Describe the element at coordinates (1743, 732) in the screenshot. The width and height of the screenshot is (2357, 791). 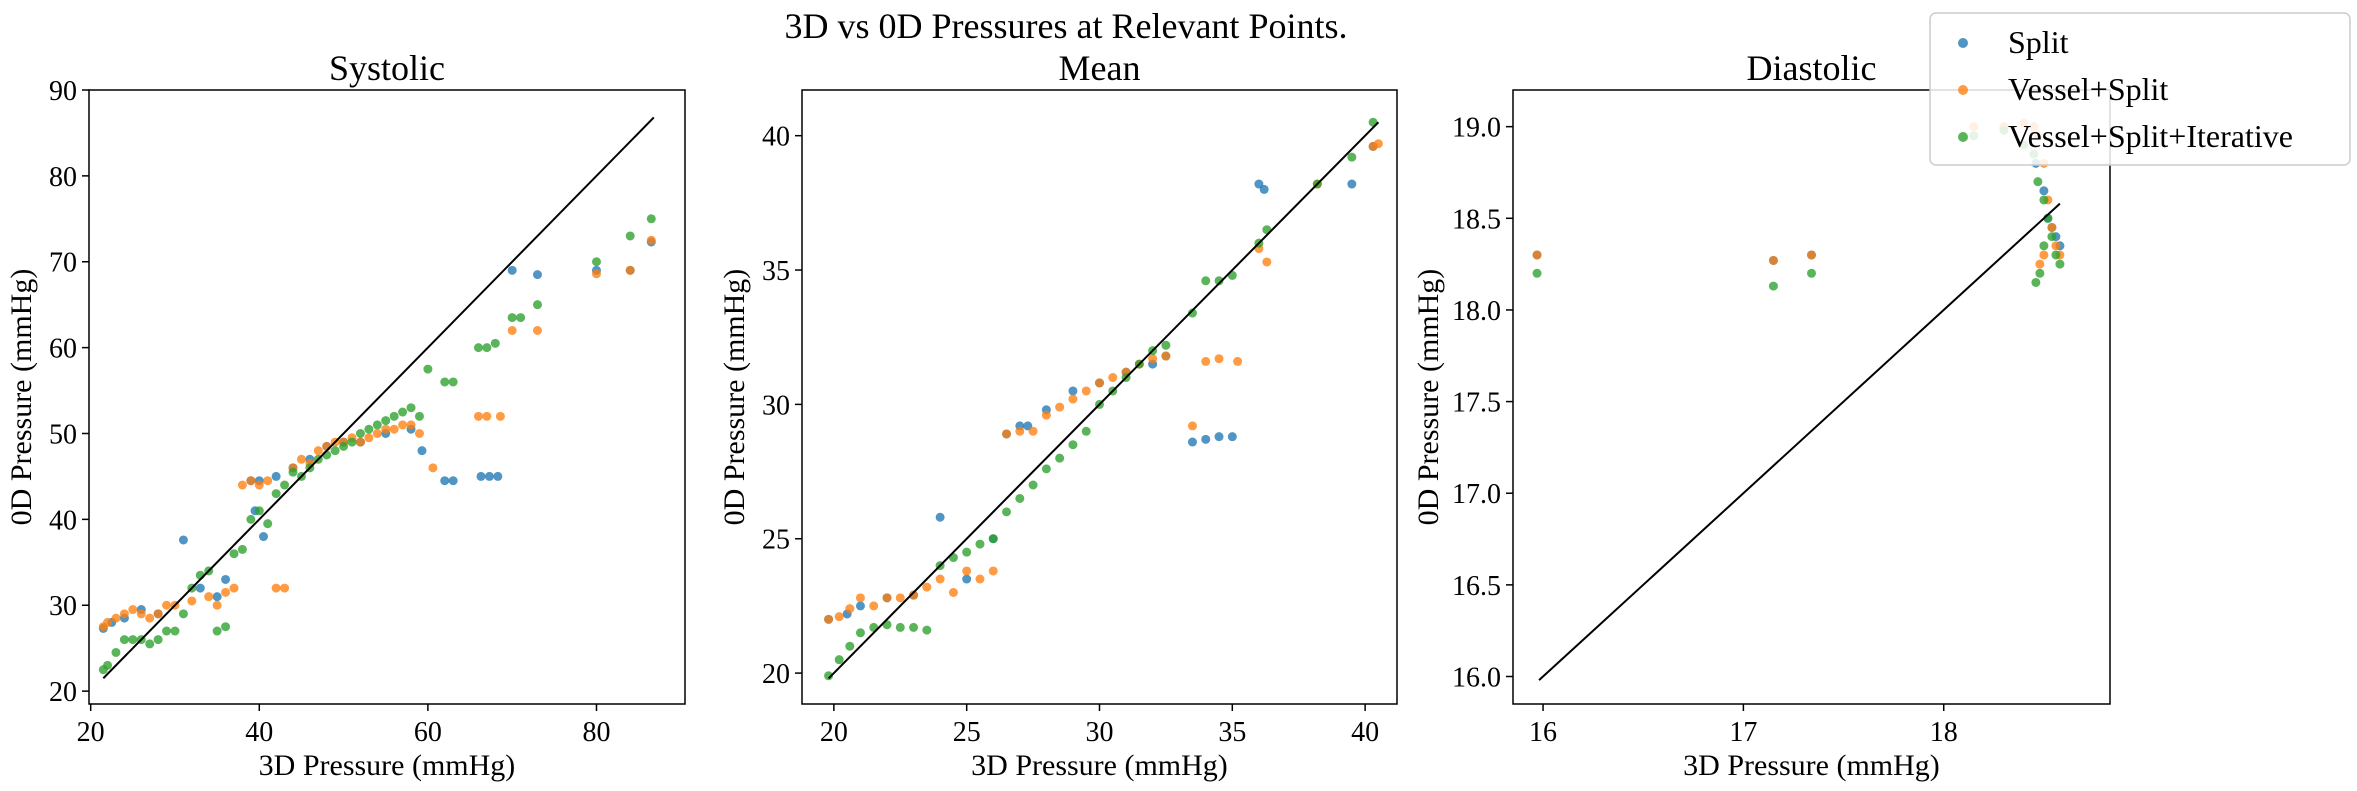
I see `x-tick-label: 17` at that location.